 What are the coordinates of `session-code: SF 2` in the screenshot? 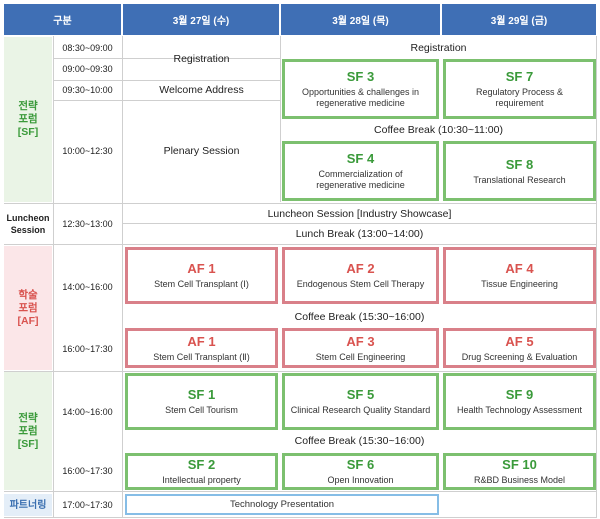 It's located at (201, 464).